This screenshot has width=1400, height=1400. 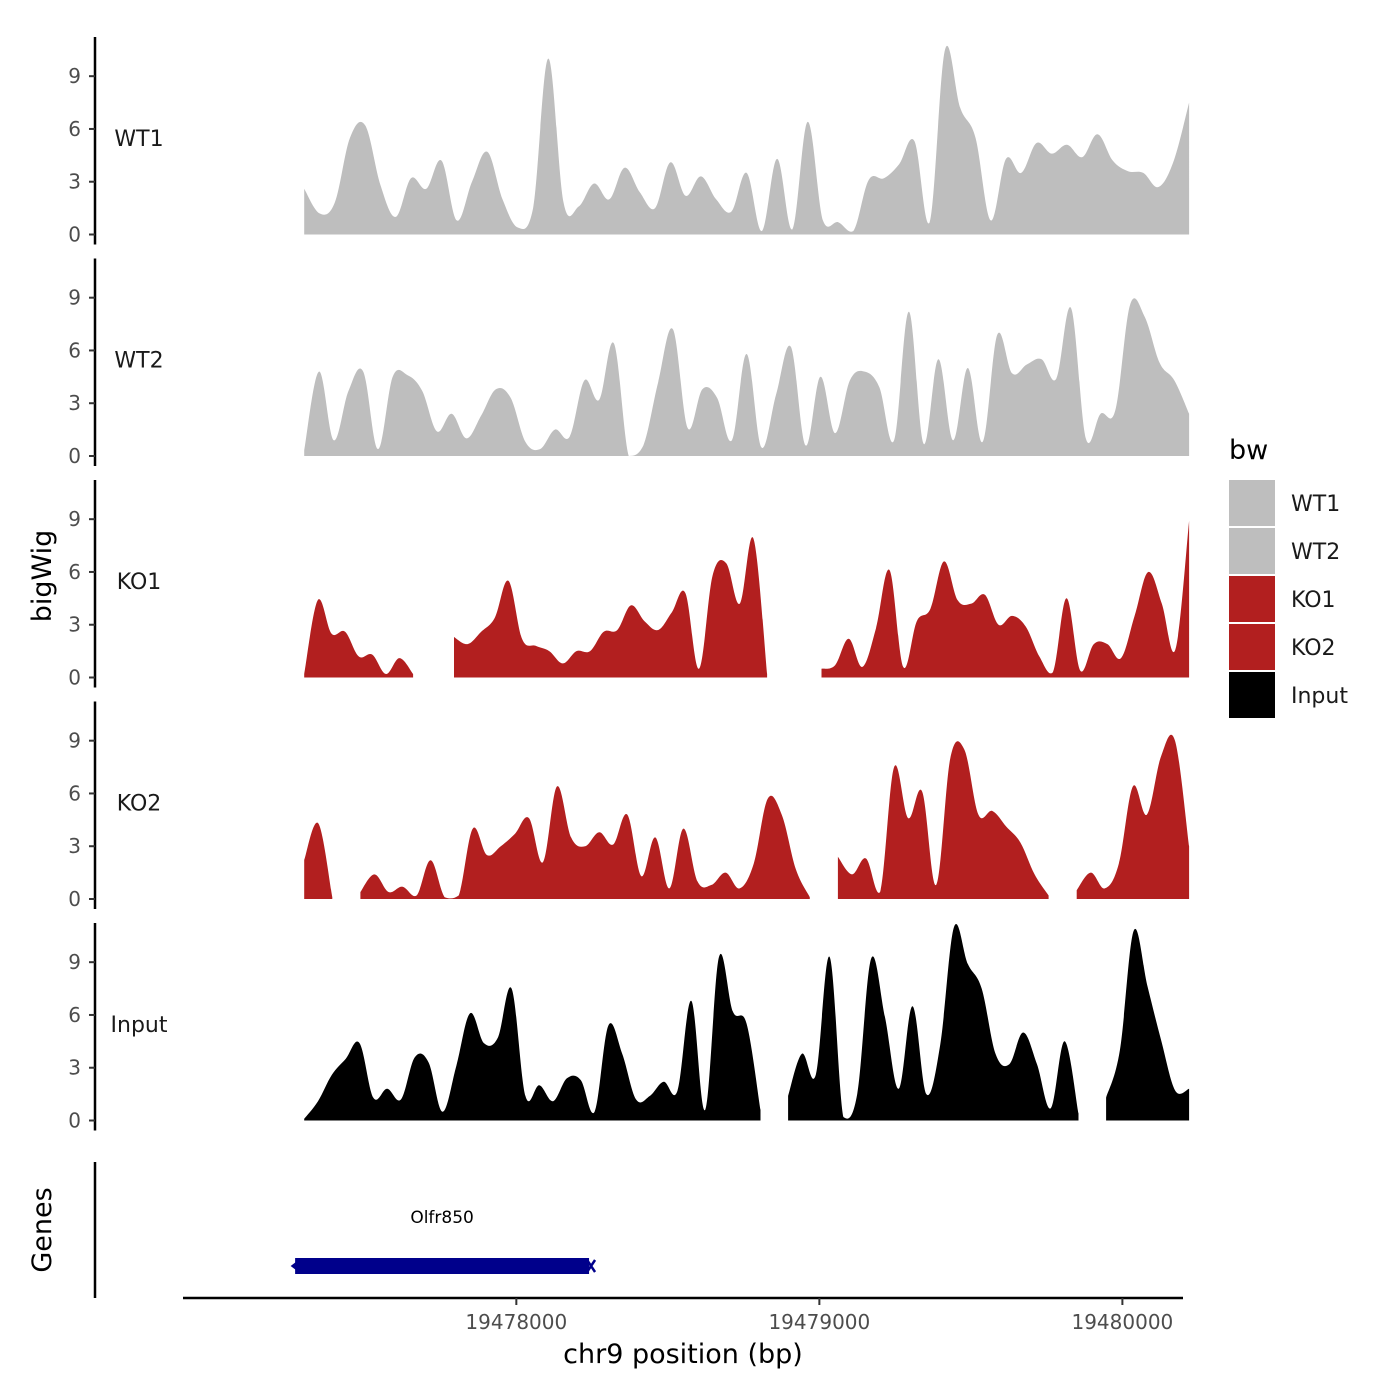 What do you see at coordinates (42, 1229) in the screenshot?
I see `genes-title: Genes` at bounding box center [42, 1229].